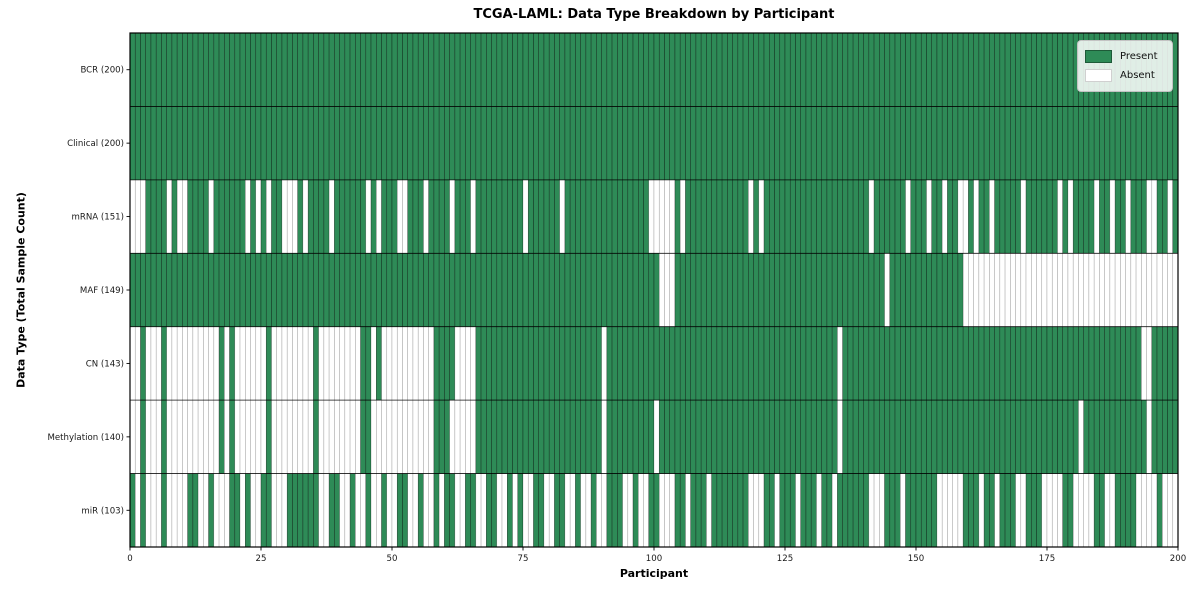 This screenshot has height=600, width=1200. What do you see at coordinates (105, 364) in the screenshot?
I see `y-tick-label: CN (143)` at bounding box center [105, 364].